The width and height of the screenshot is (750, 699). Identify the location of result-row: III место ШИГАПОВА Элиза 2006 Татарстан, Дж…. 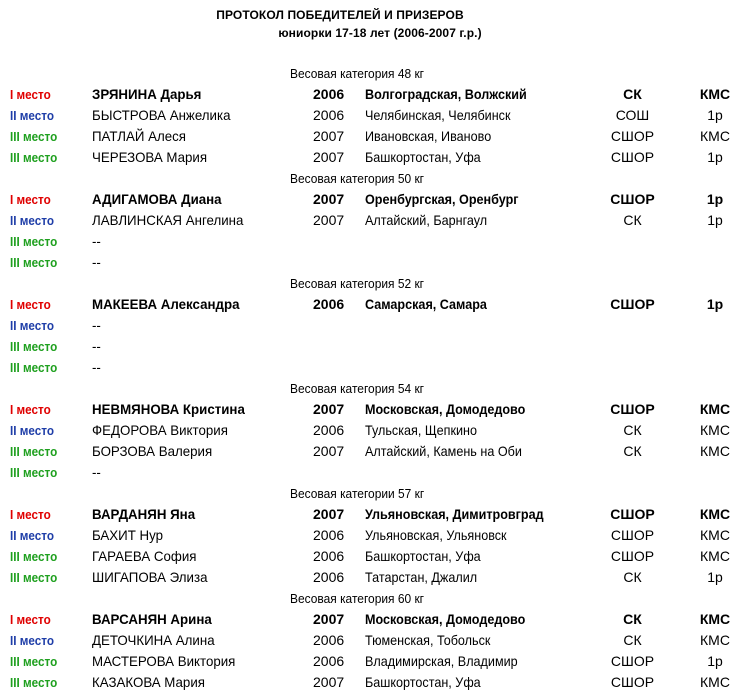
(375, 577).